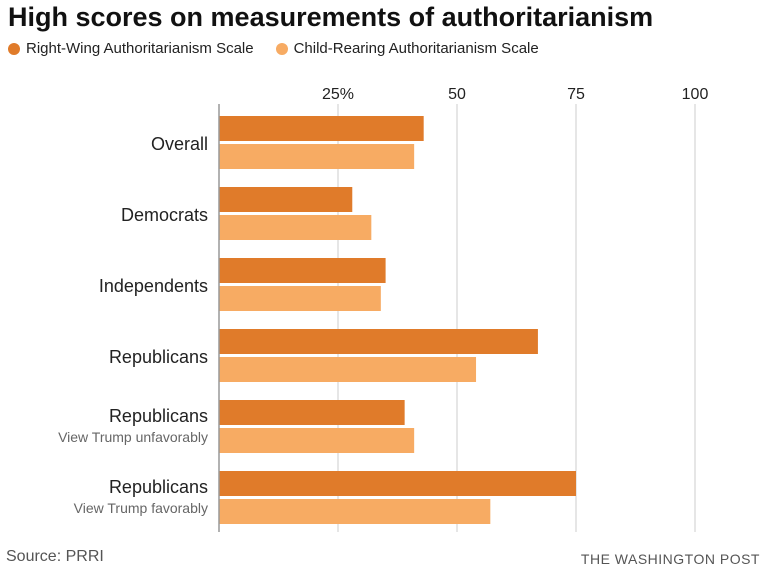 The width and height of the screenshot is (768, 573). I want to click on category-label: Democrats, so click(164, 215).